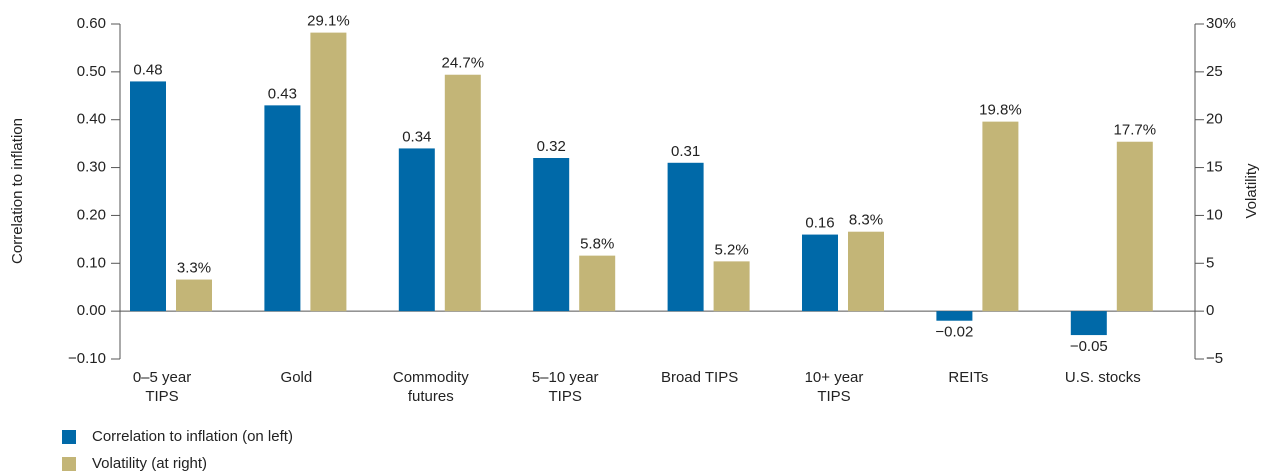  What do you see at coordinates (91, 71) in the screenshot?
I see `y-tick-label: 0.50` at bounding box center [91, 71].